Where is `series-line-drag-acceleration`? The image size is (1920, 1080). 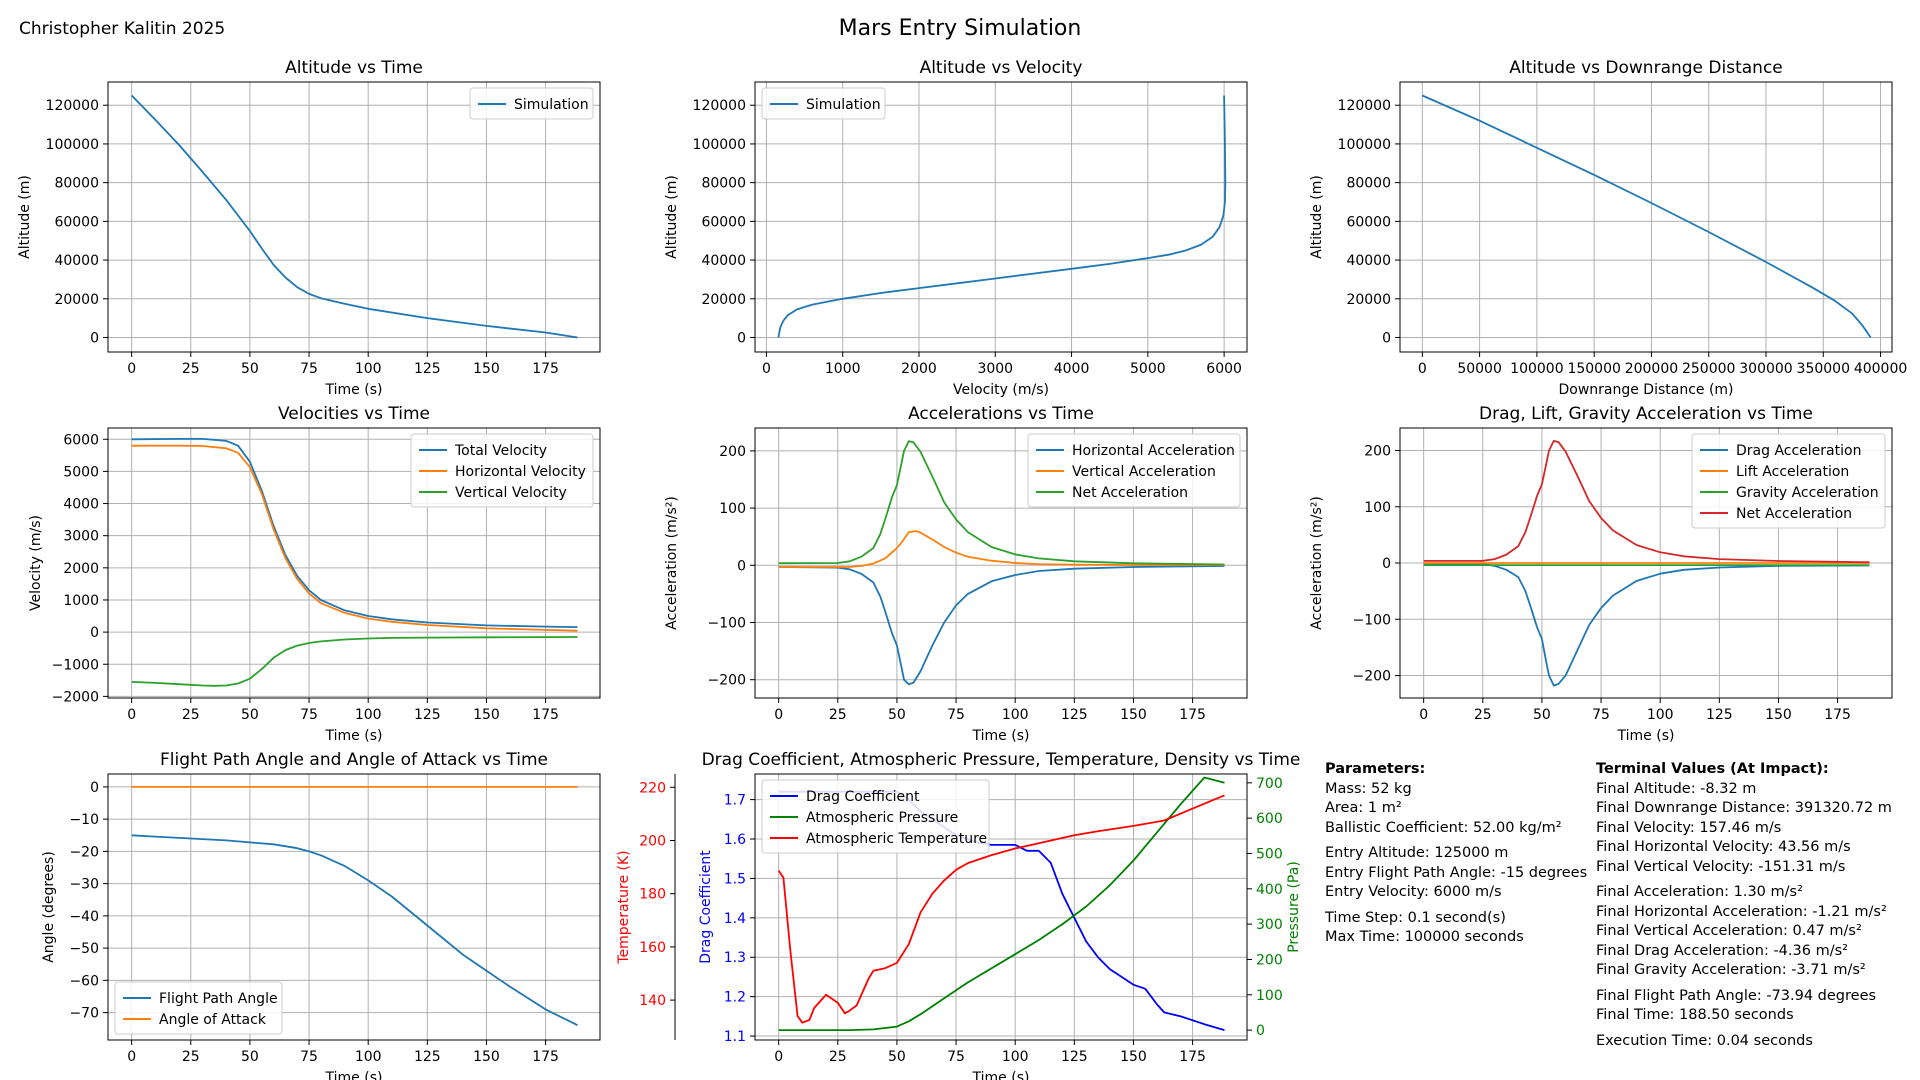 series-line-drag-acceleration is located at coordinates (1646, 624).